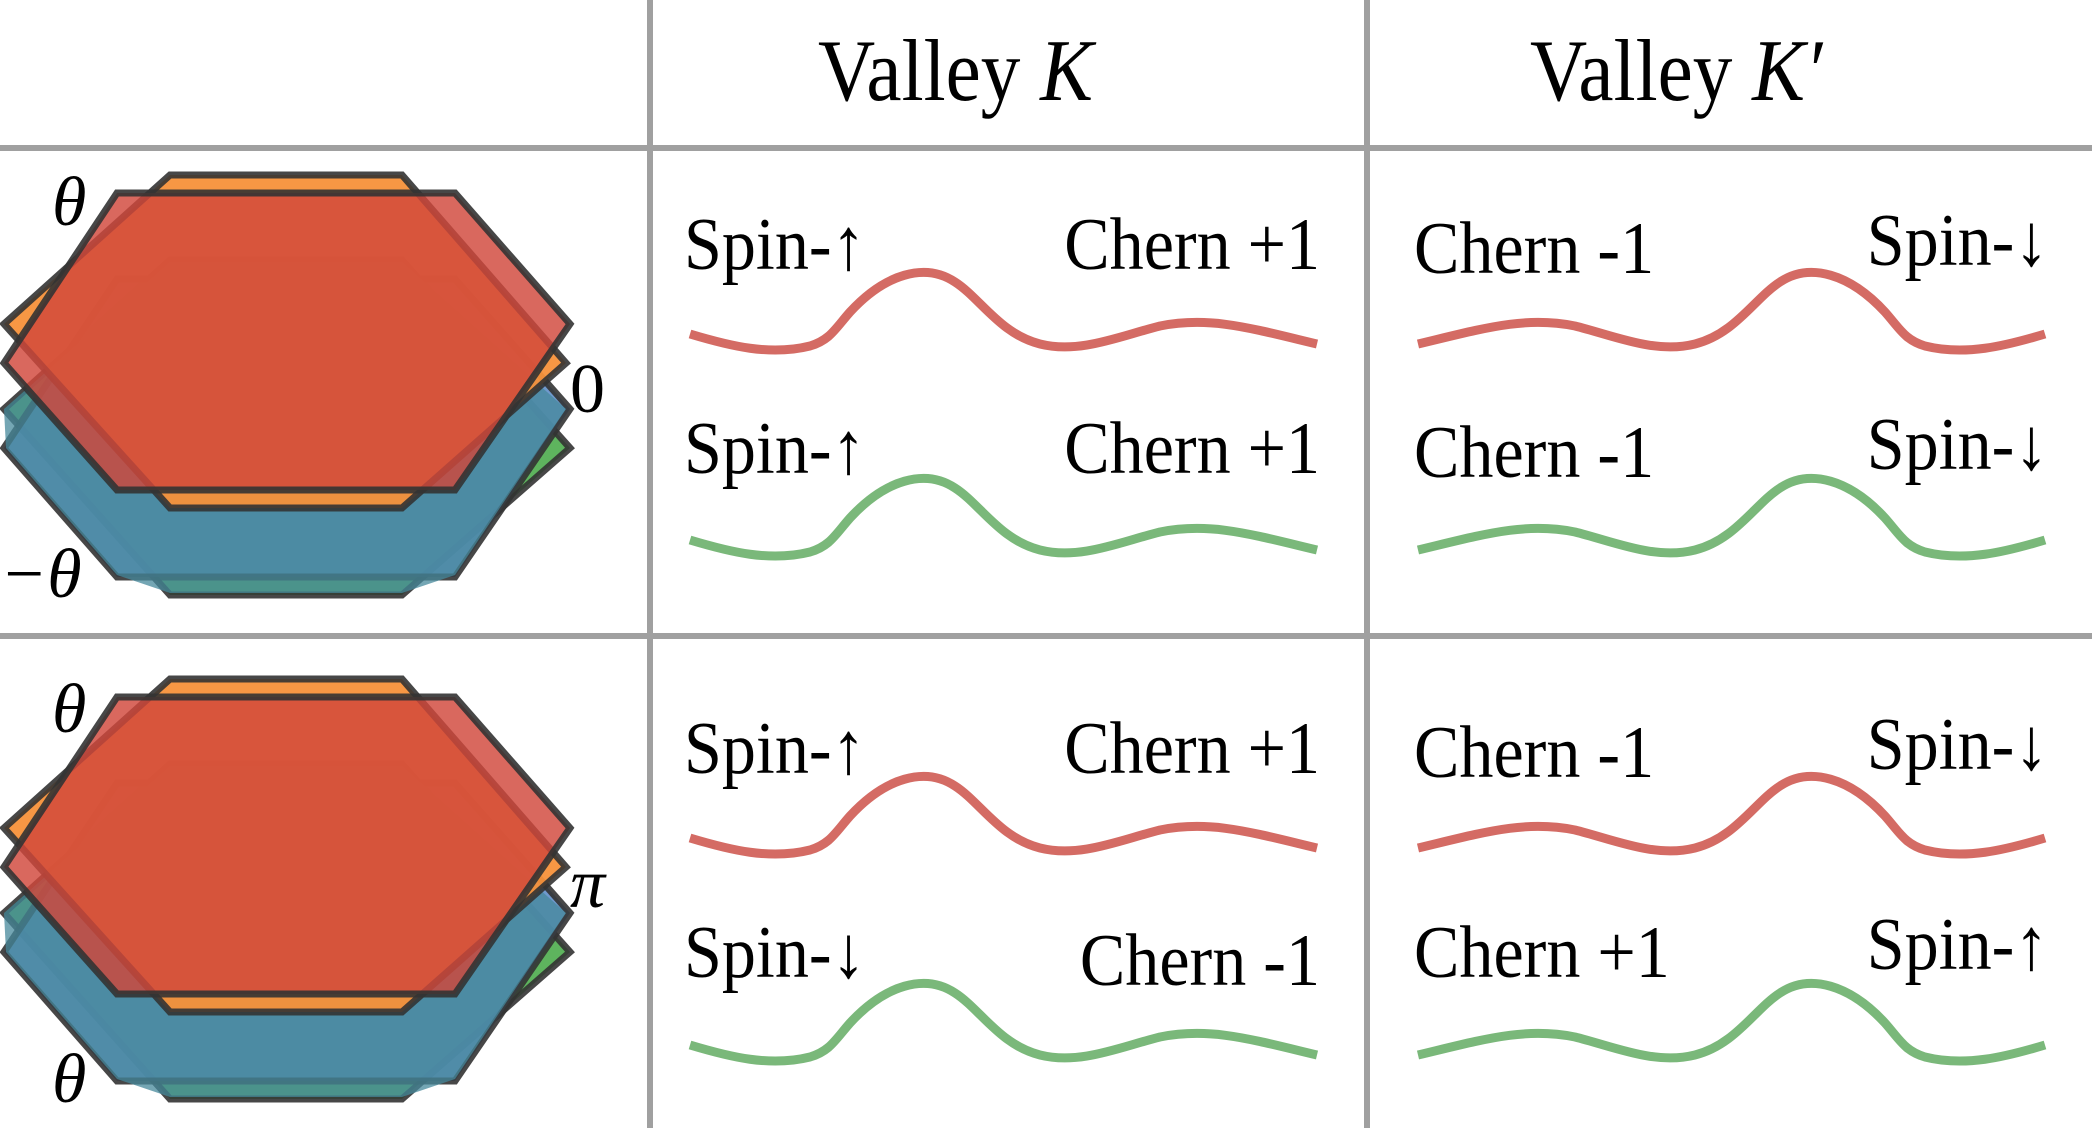 The image size is (2092, 1128). I want to click on column-header-valley-kp: Valley K′, so click(1676, 72).